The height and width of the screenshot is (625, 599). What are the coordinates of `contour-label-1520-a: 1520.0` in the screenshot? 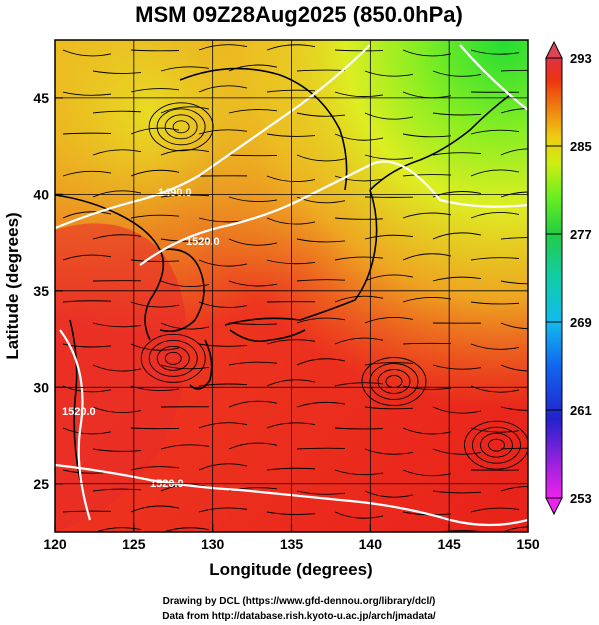 It's located at (203, 242).